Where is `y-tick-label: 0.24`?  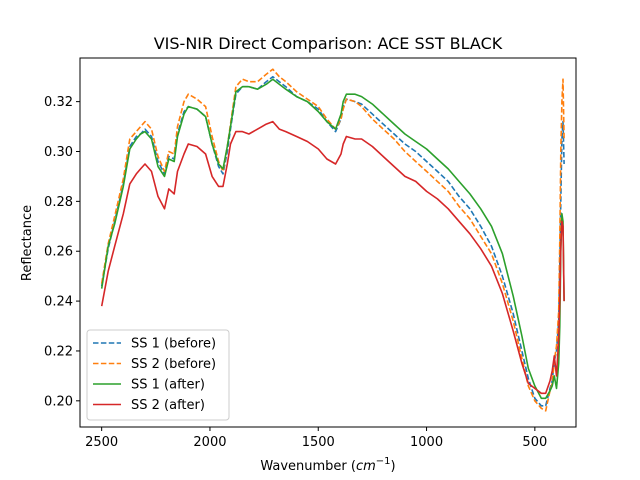 y-tick-label: 0.24 is located at coordinates (58, 302).